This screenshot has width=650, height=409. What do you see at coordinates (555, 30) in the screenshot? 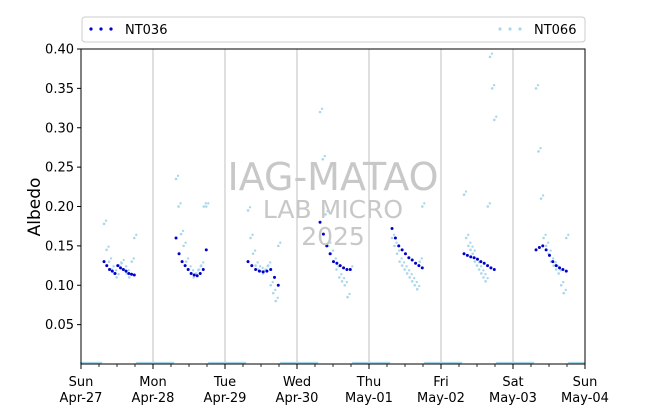
I see `legend-label-nt066: NT066` at bounding box center [555, 30].